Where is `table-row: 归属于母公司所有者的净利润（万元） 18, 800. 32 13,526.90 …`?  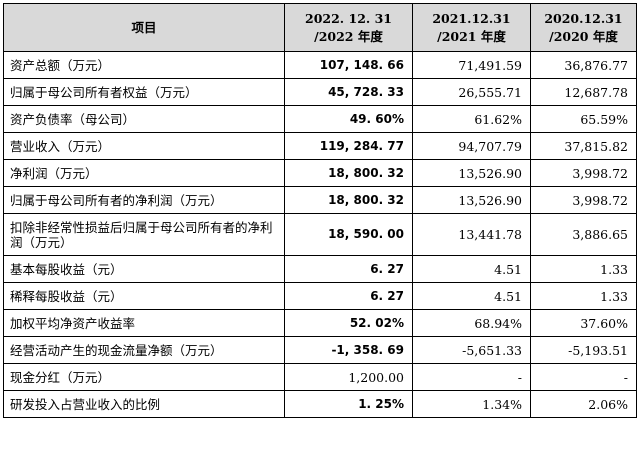 table-row: 归属于母公司所有者的净利润（万元） 18, 800. 32 13,526.90 … is located at coordinates (320, 200).